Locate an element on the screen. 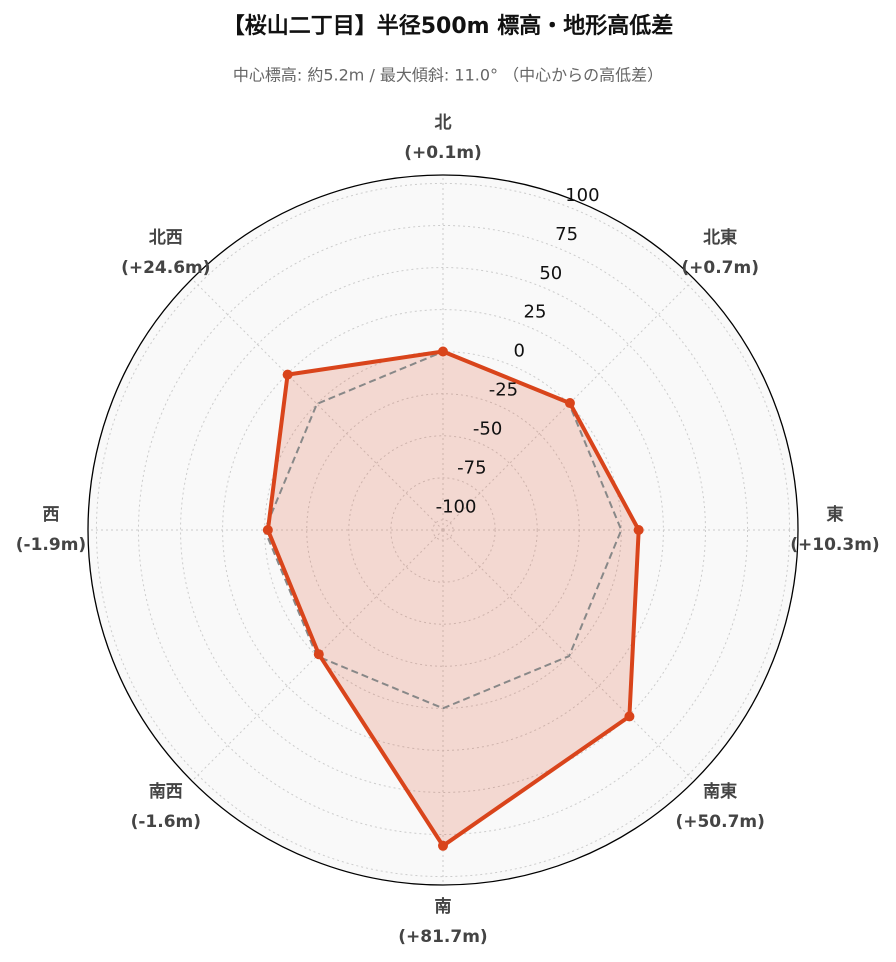 This screenshot has height=962, width=896. category-label: 北西 is located at coordinates (166, 238).